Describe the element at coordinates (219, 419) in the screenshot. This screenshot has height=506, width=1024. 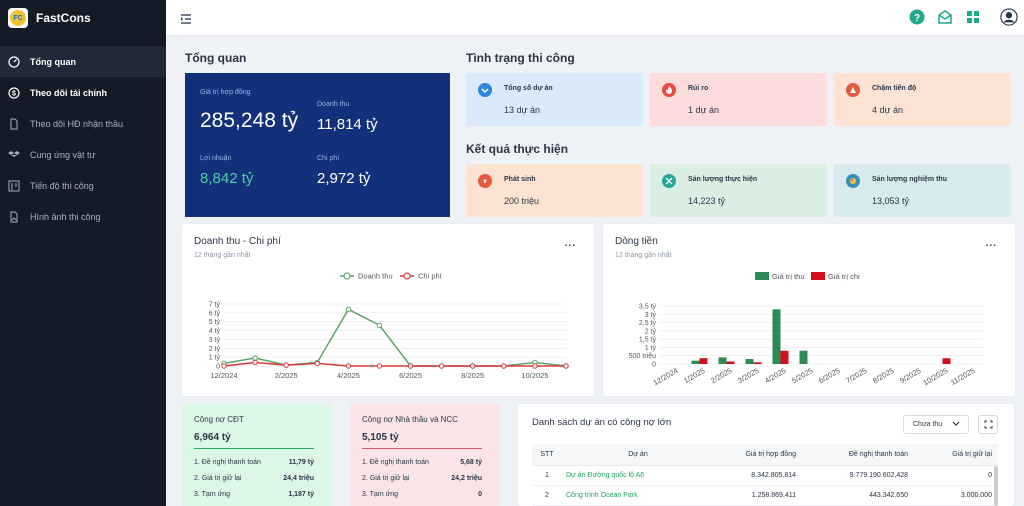
I see `debt-title: Công nợ CĐT` at that location.